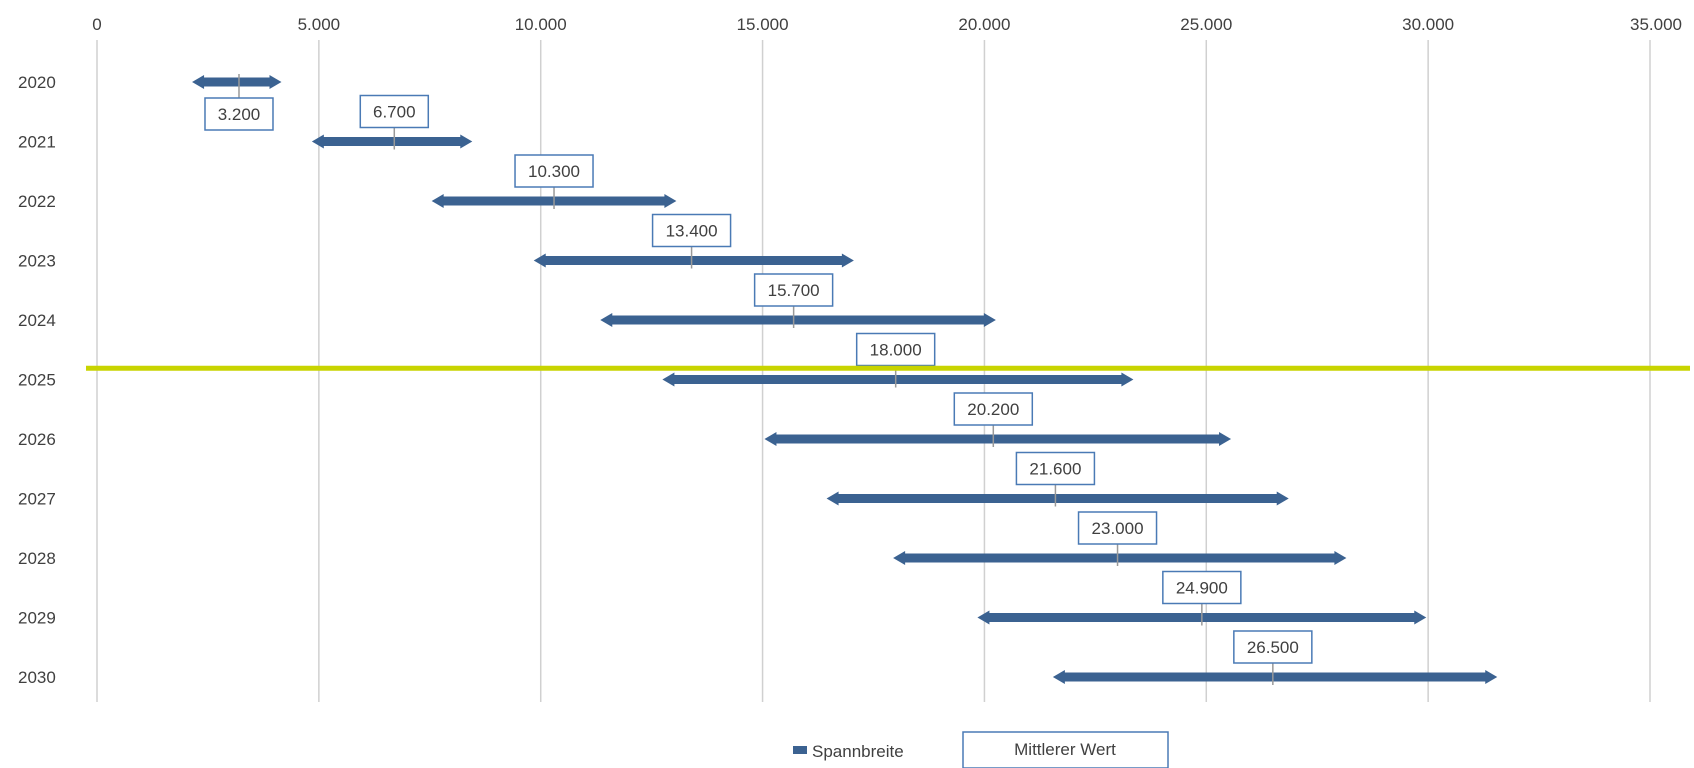 The width and height of the screenshot is (1694, 768). I want to click on x-tick-label: 20.000, so click(984, 24).